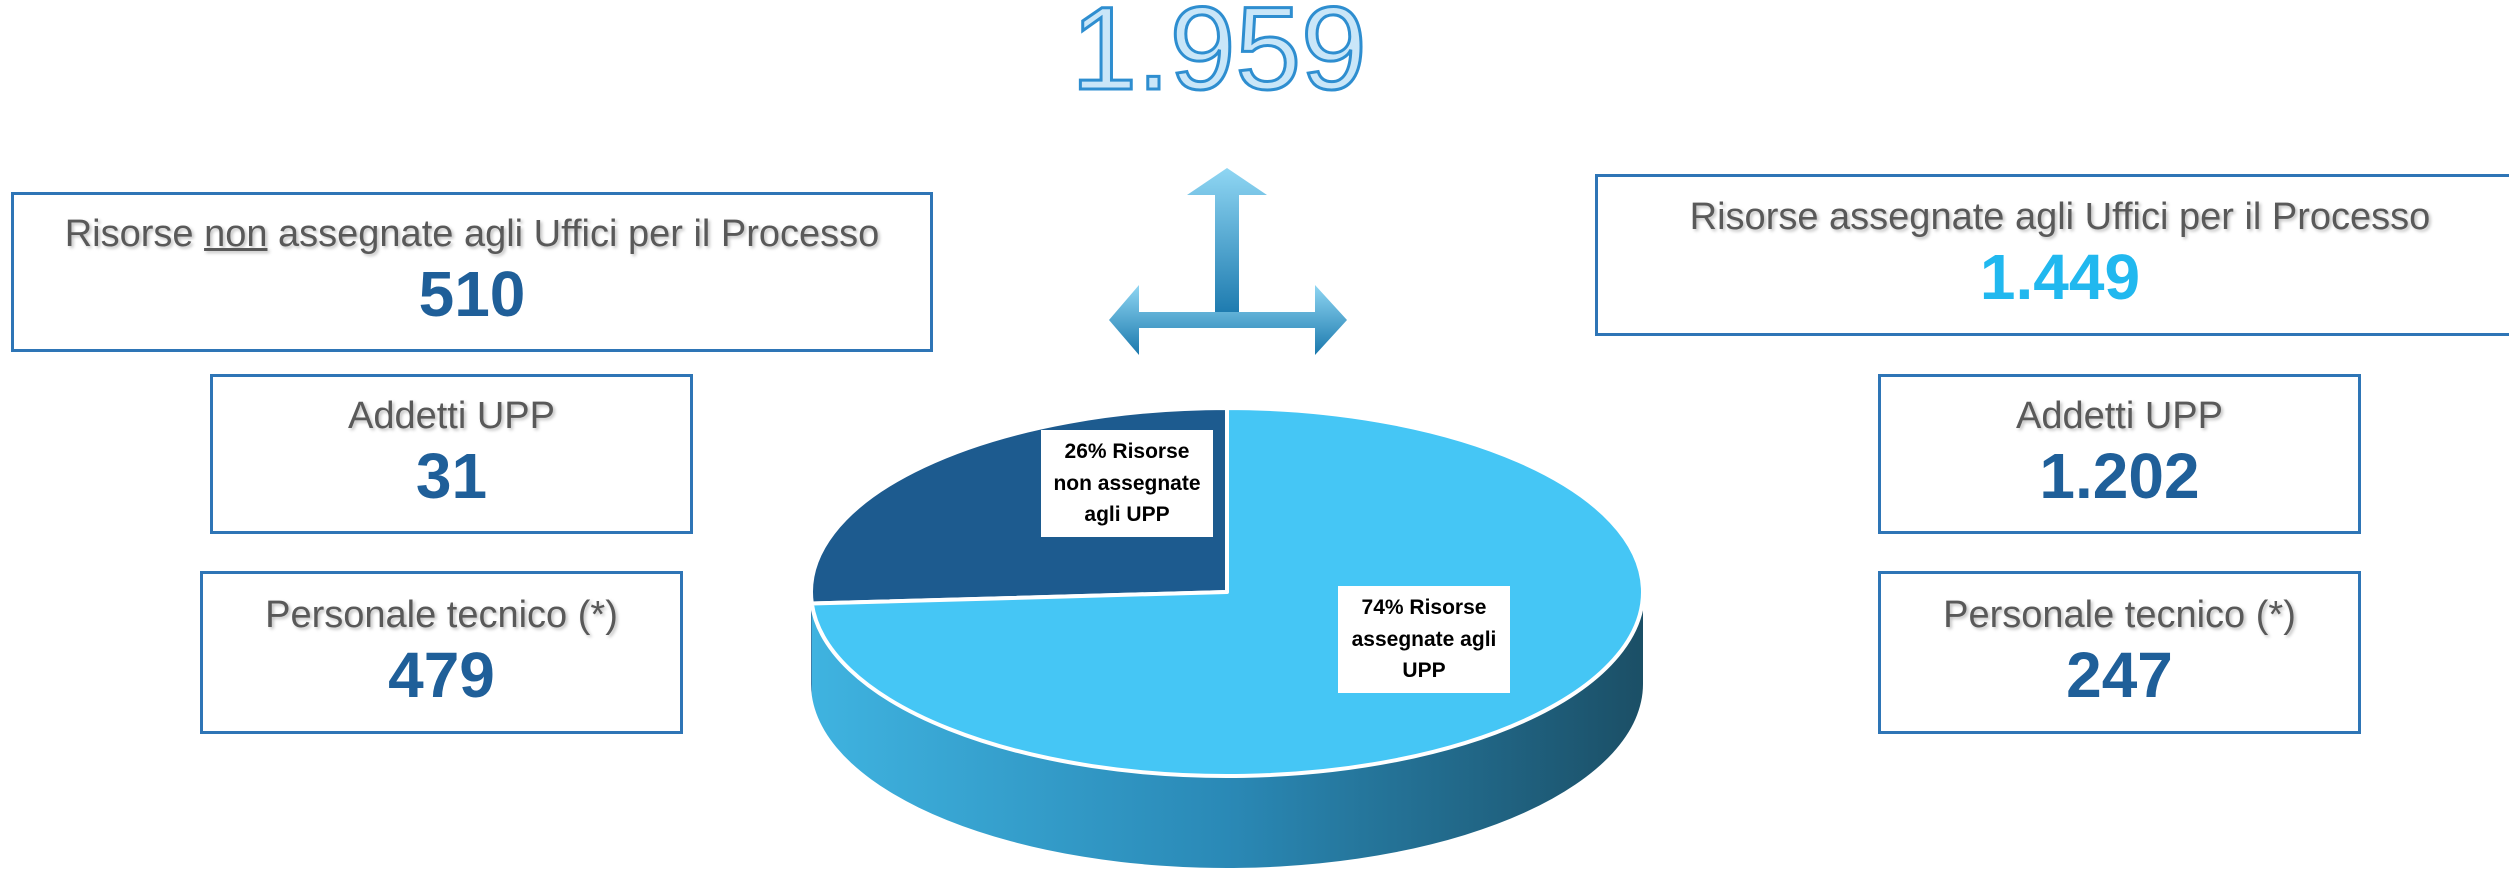 This screenshot has height=876, width=2509. I want to click on total-title: 1.959, so click(1218, 57).